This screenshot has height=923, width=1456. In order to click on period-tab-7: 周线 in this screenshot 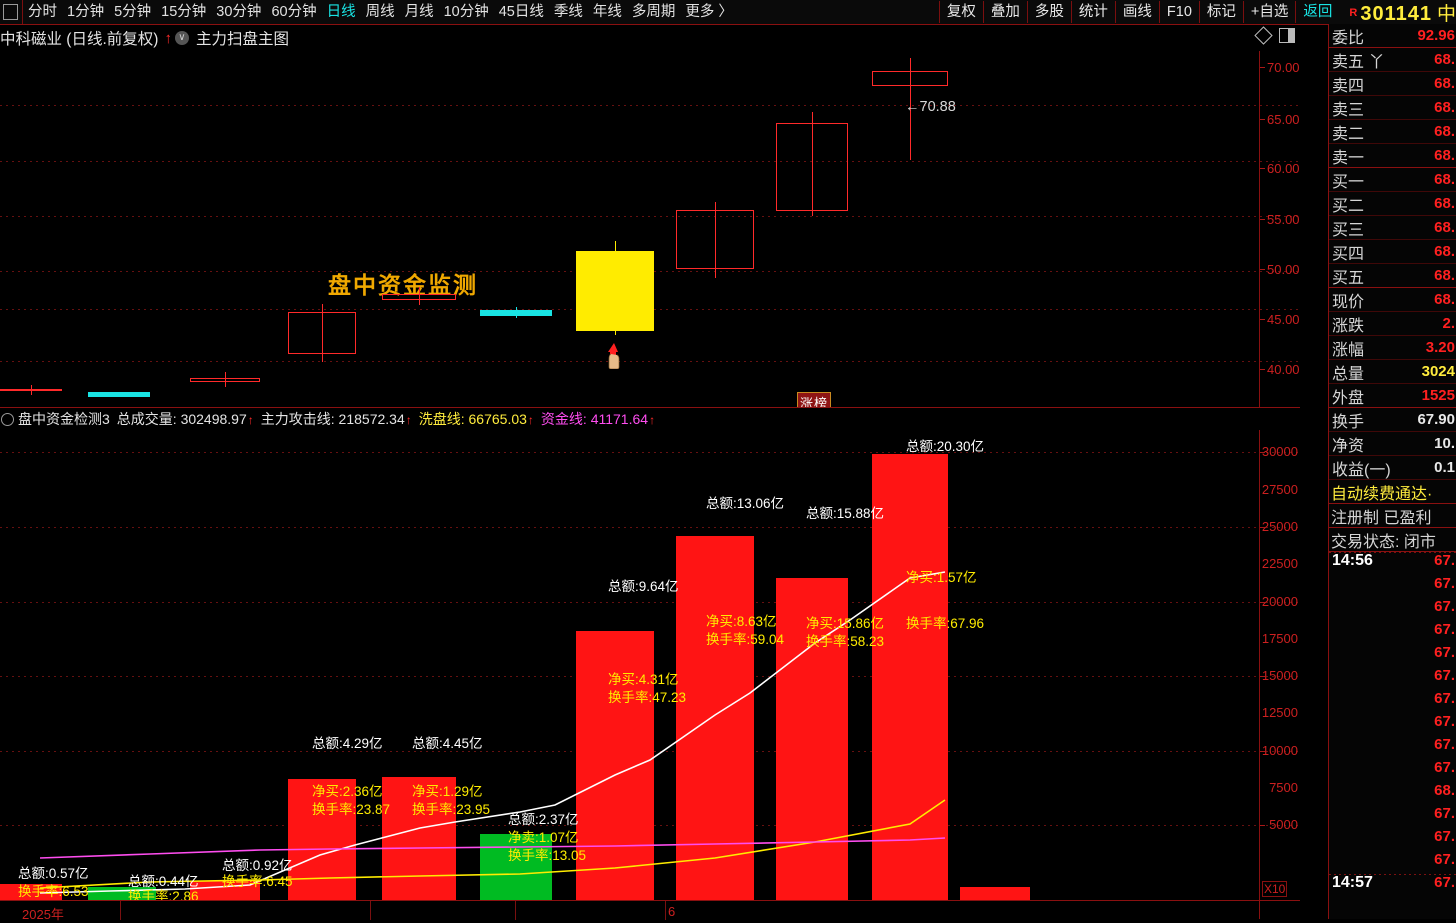, I will do `click(380, 12)`.